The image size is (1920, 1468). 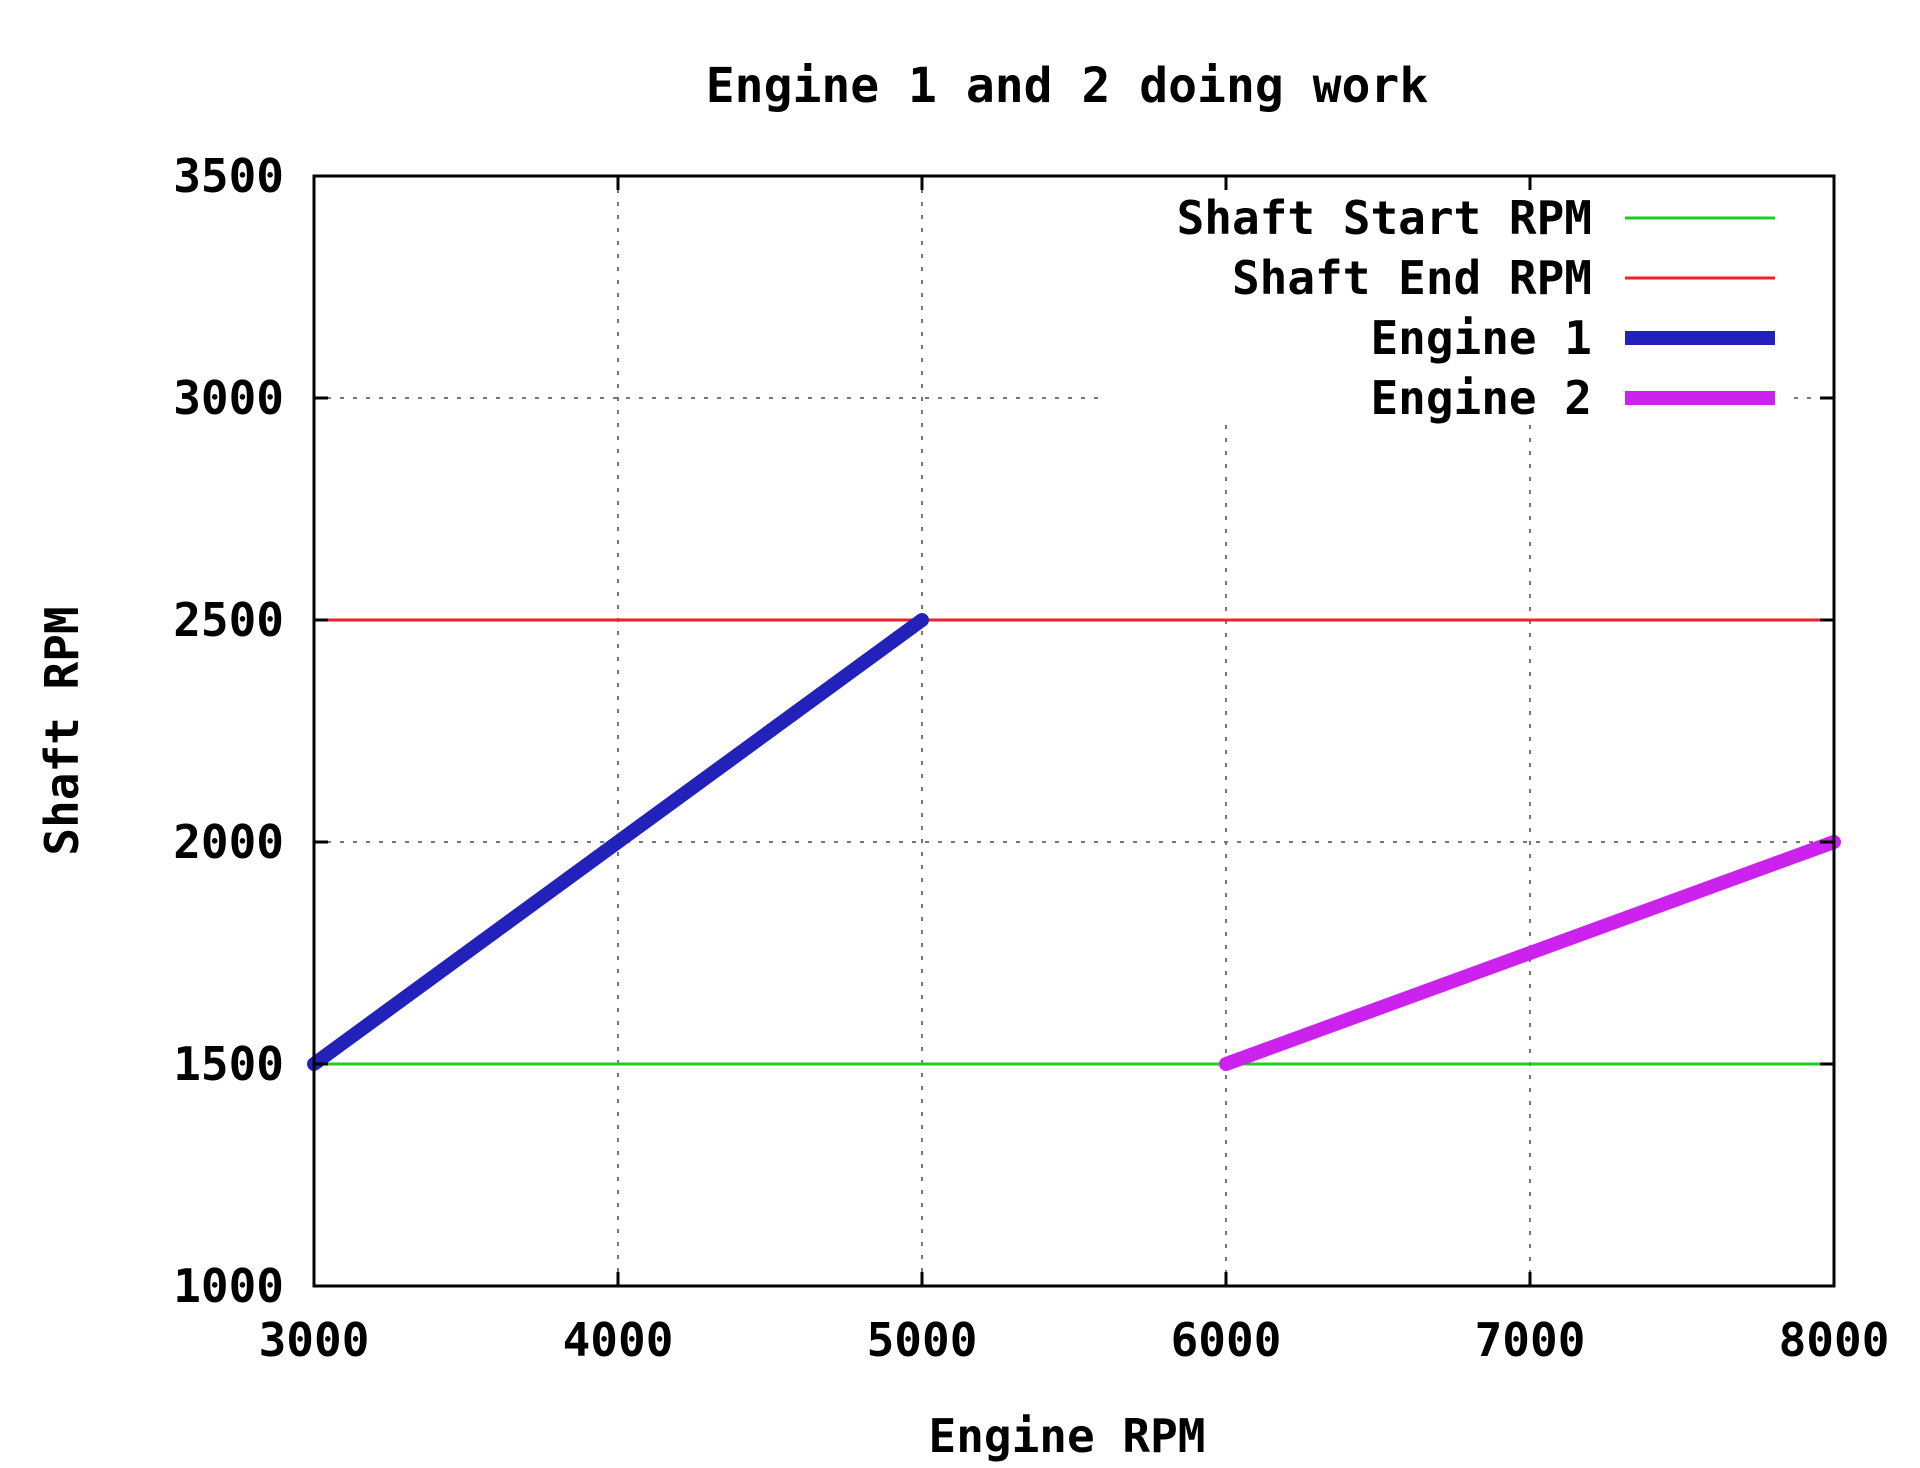 I want to click on legend-label-1: Shaft Start RPM, so click(x=1384, y=218).